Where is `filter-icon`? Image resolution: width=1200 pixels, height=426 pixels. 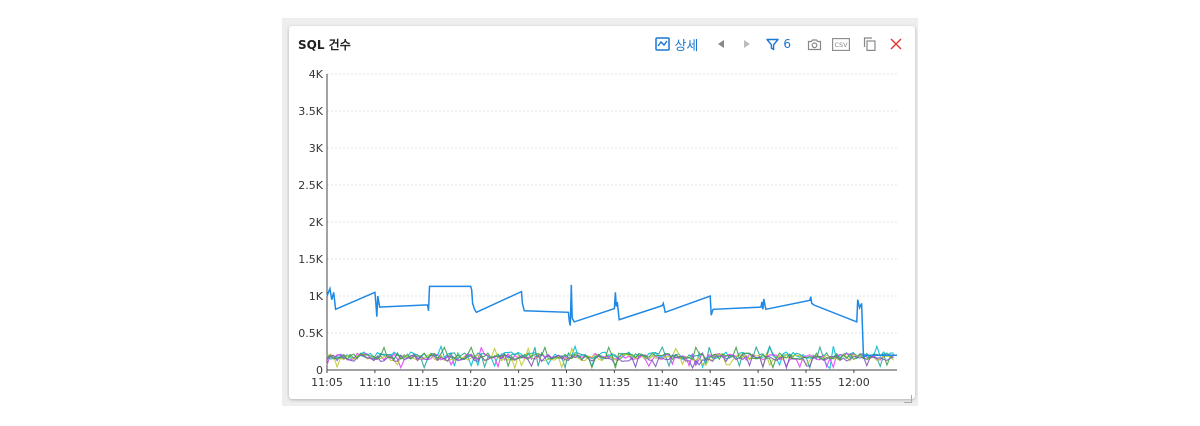 filter-icon is located at coordinates (773, 44).